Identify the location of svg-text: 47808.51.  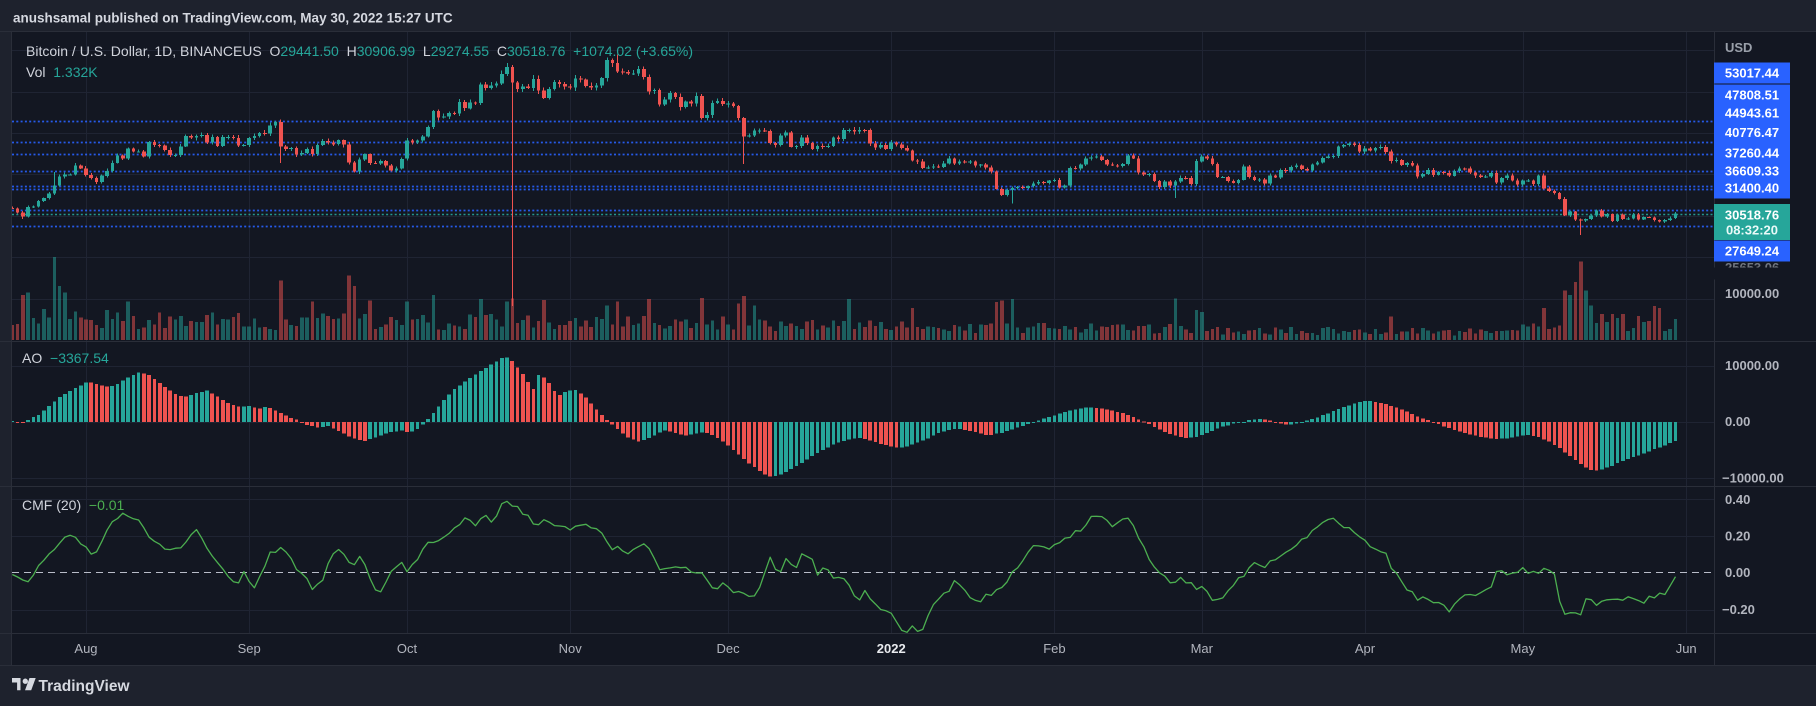
(1752, 95).